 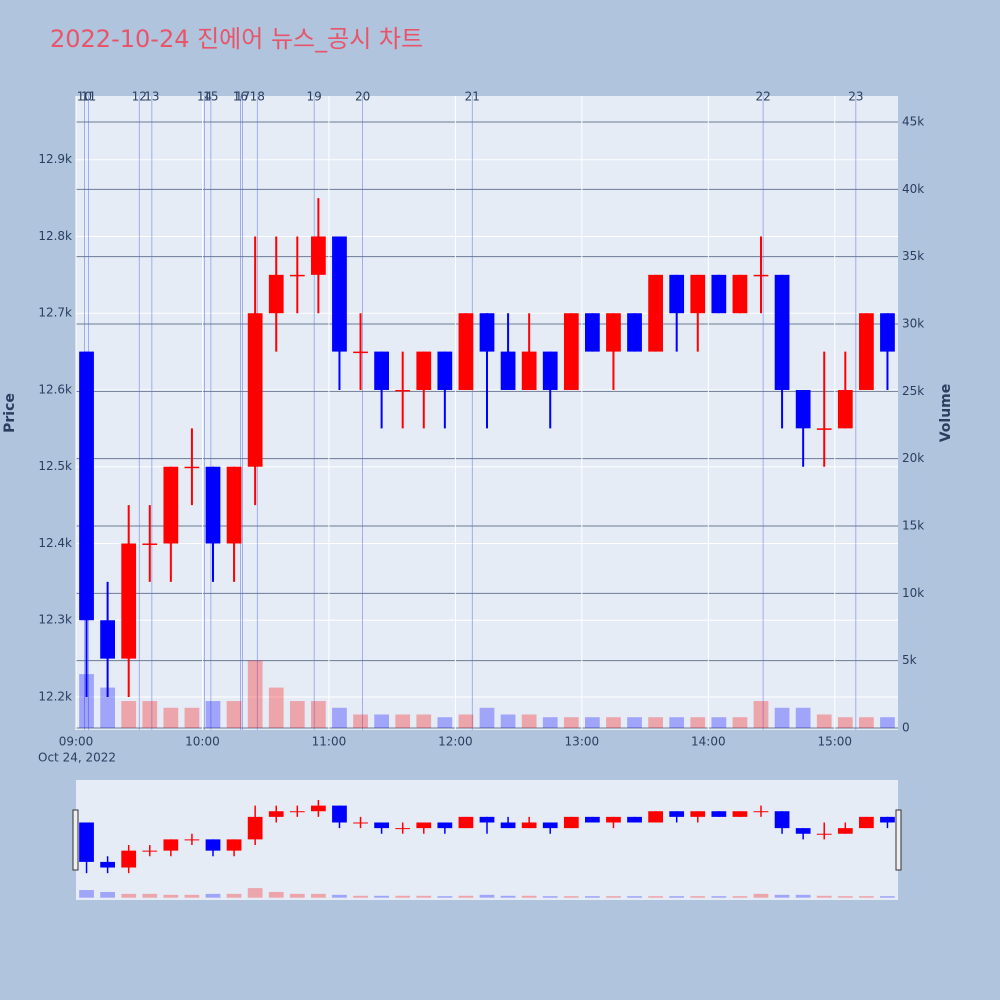 I want to click on y2-tick-label: 20k, so click(x=913, y=458).